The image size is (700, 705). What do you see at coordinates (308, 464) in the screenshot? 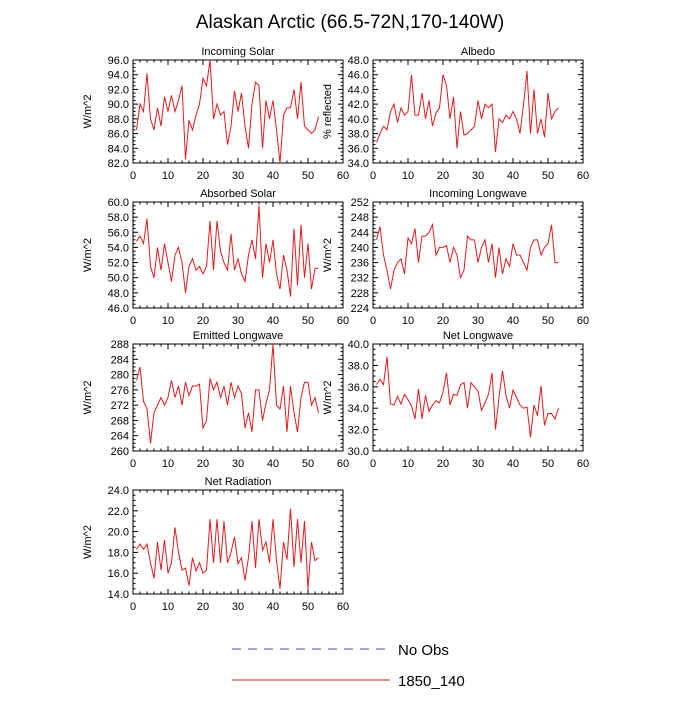
I see `x-tick-label-emitted-longwave: 50` at bounding box center [308, 464].